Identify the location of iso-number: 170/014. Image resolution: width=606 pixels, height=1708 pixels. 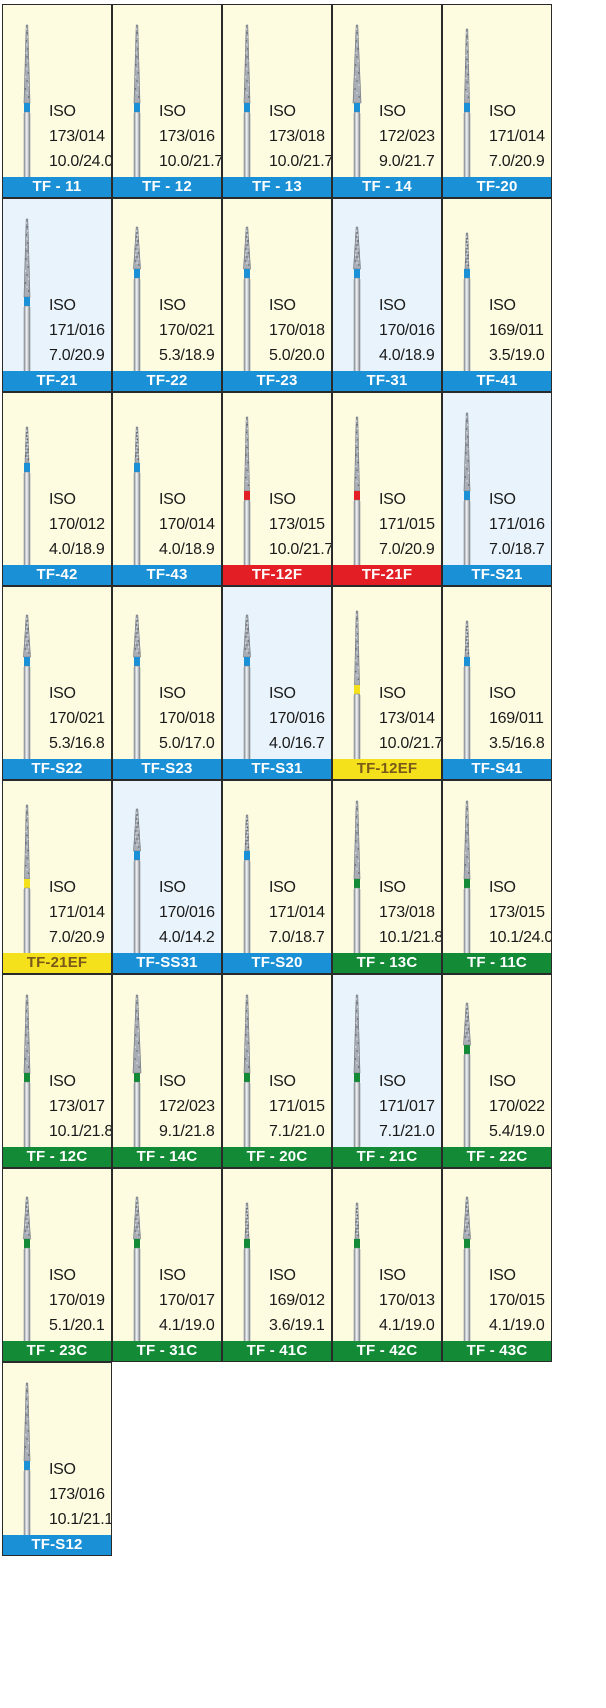
(187, 524).